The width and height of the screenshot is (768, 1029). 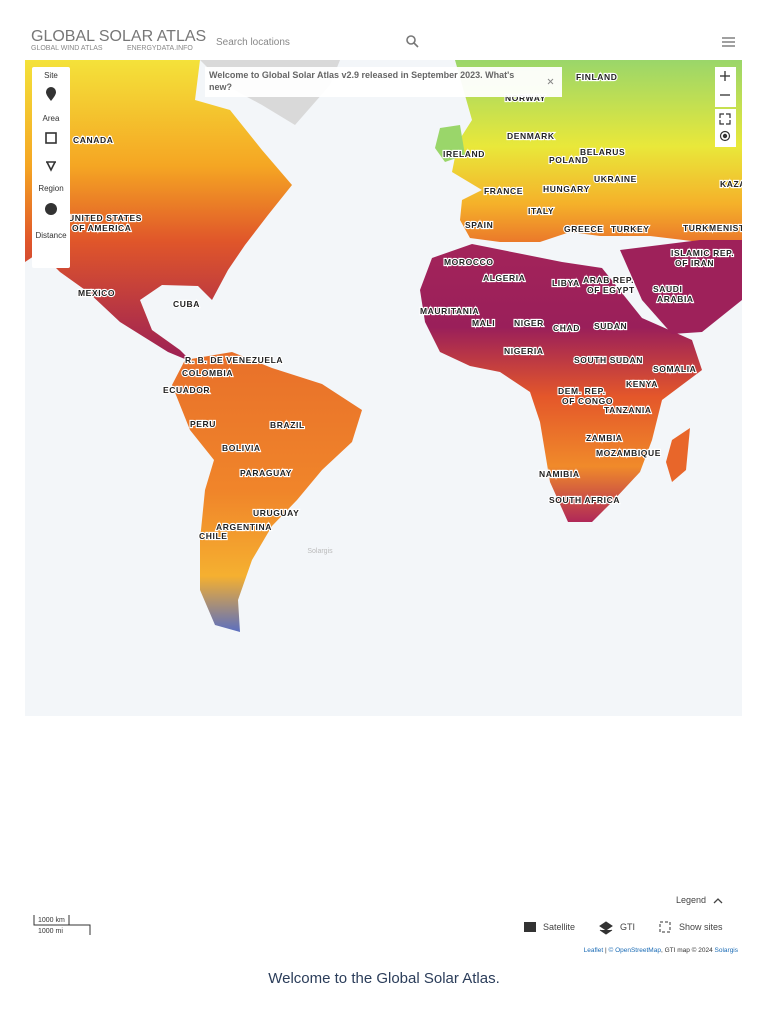 I want to click on country-label: TURKEY, so click(x=630, y=229).